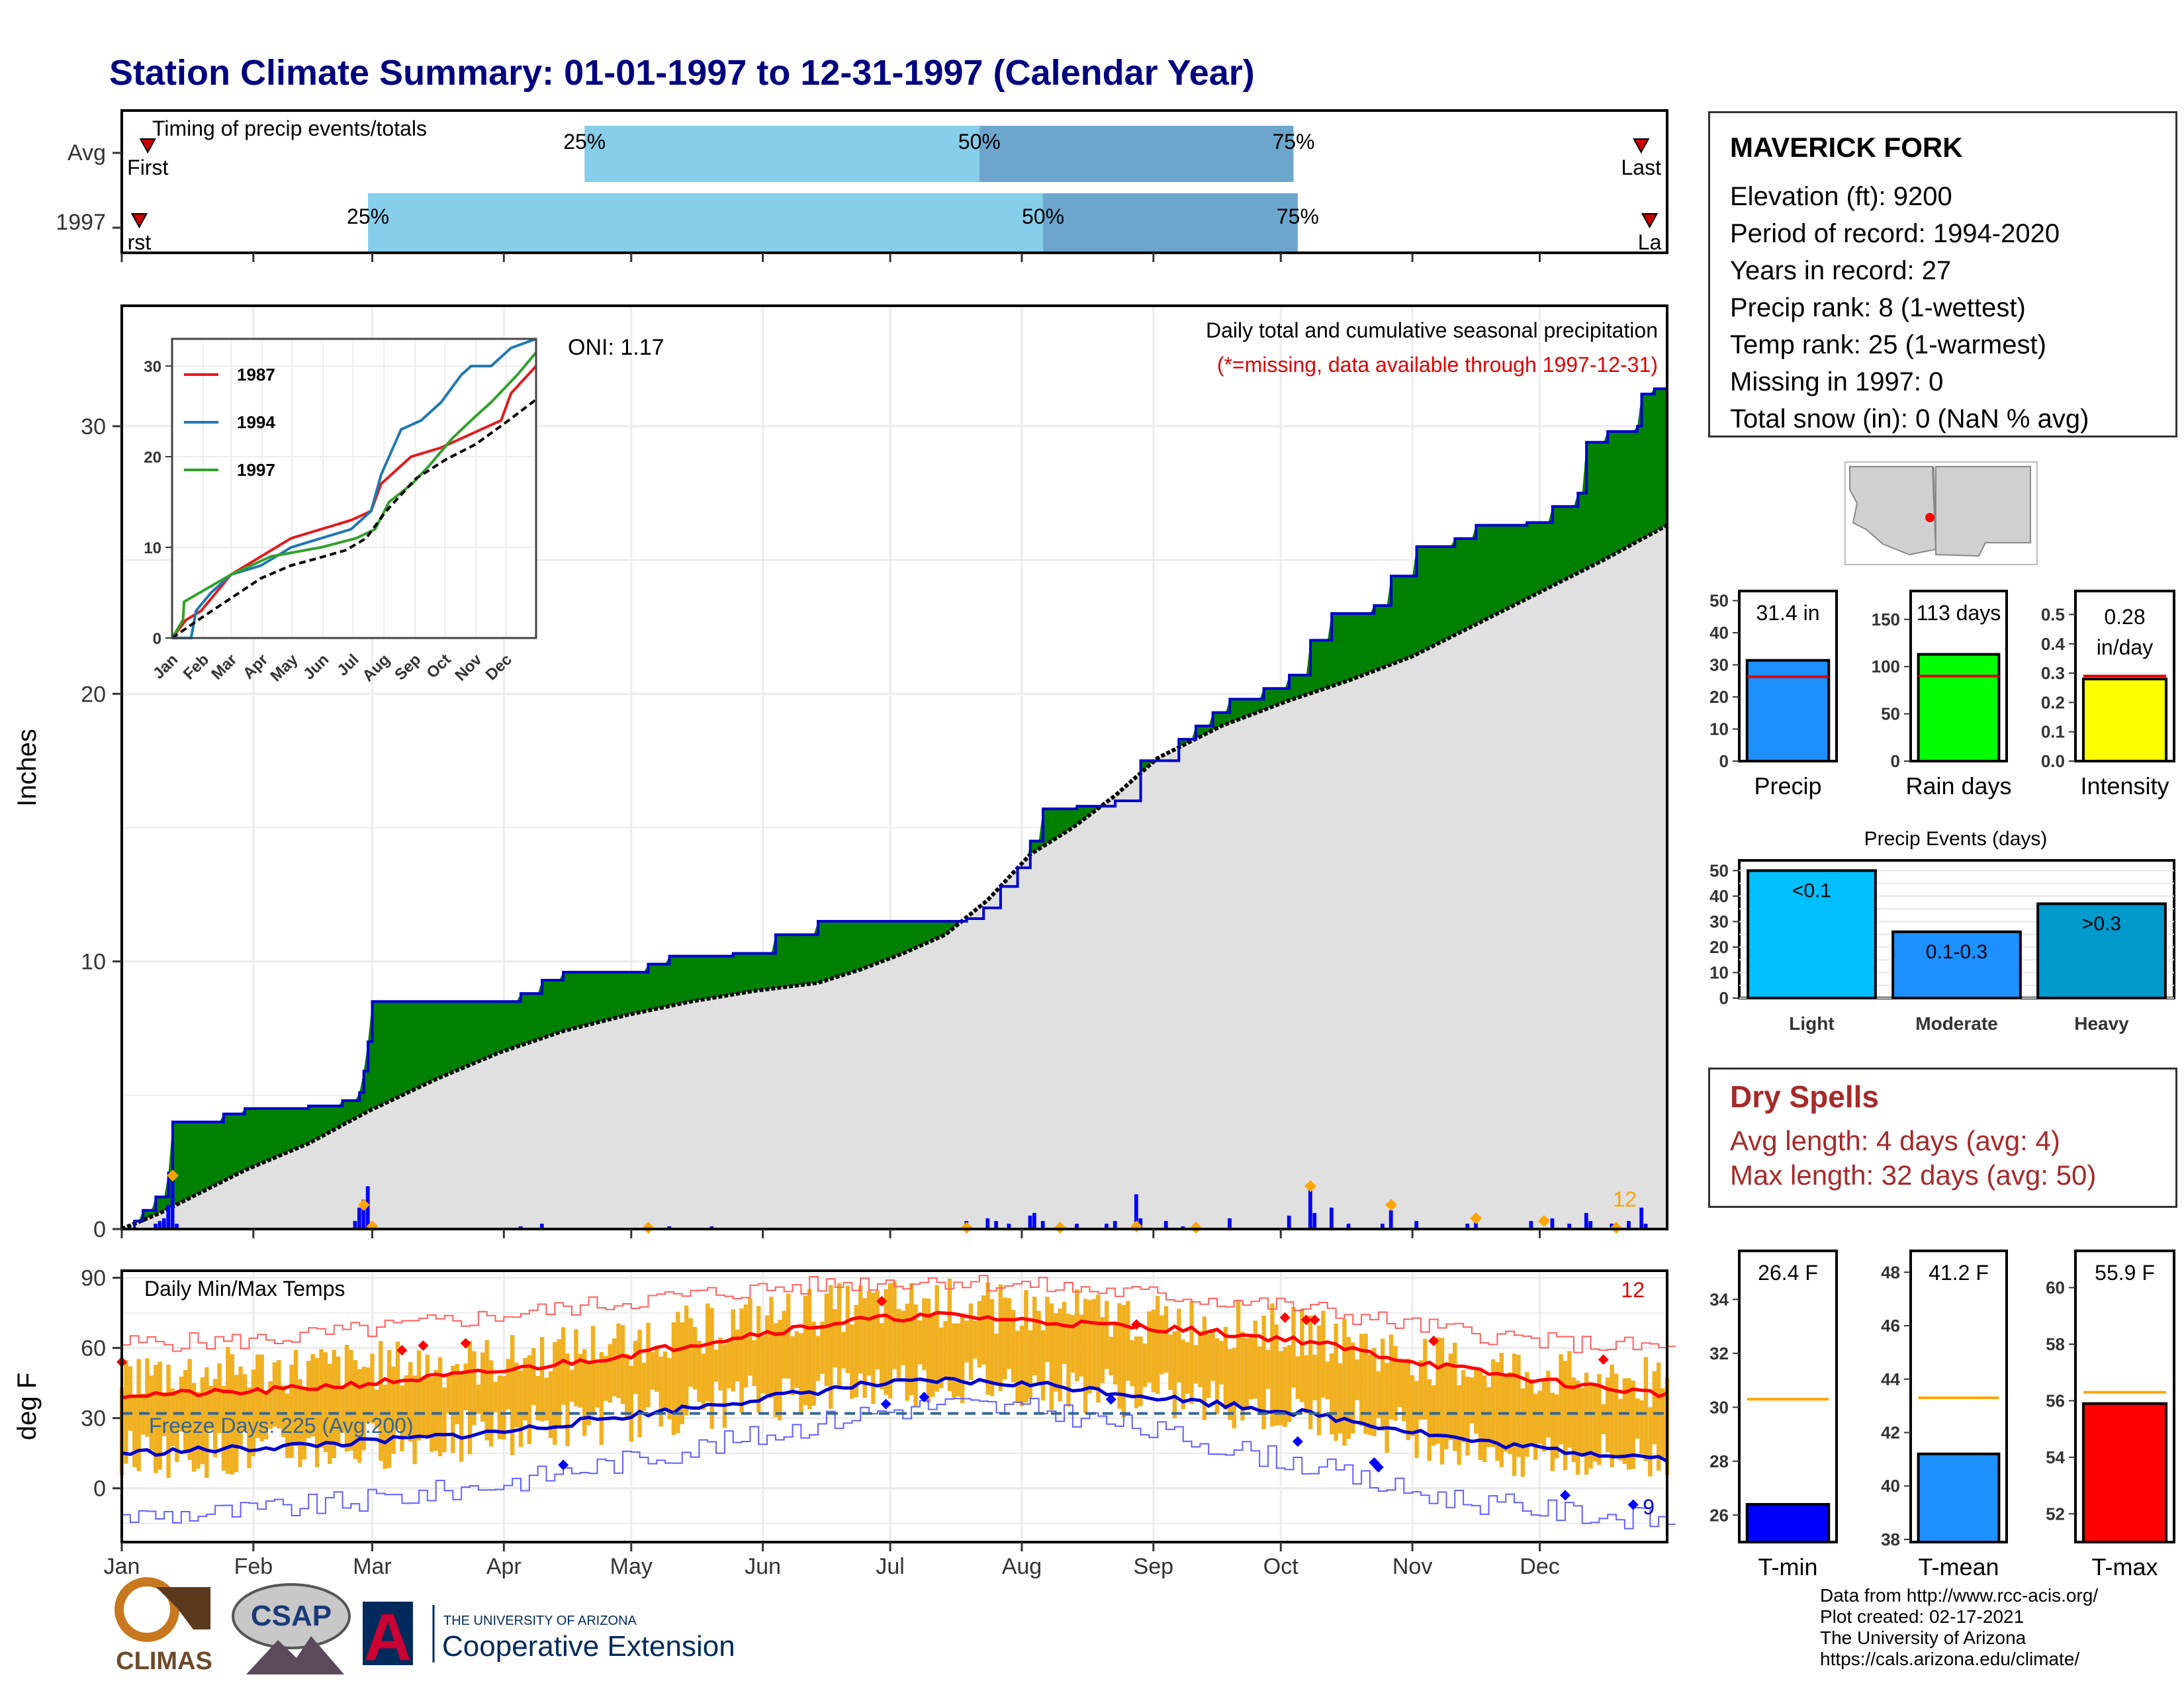 The image size is (2184, 1691). What do you see at coordinates (504, 1567) in the screenshot?
I see `month-tick-label: Apr` at bounding box center [504, 1567].